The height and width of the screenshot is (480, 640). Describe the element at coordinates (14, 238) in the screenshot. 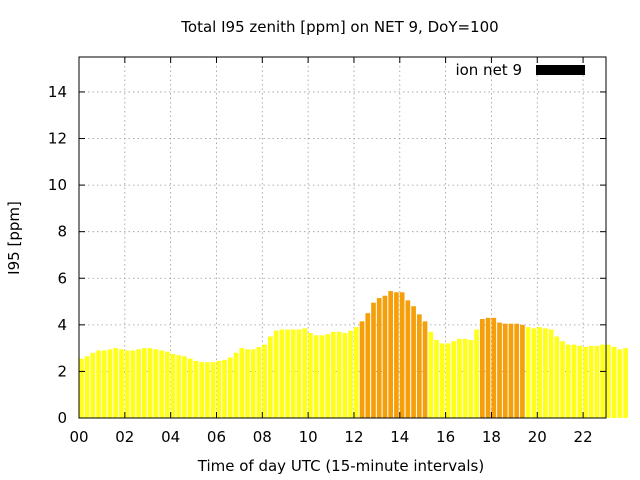

I see `y-axis-label: I95 [ppm]` at that location.